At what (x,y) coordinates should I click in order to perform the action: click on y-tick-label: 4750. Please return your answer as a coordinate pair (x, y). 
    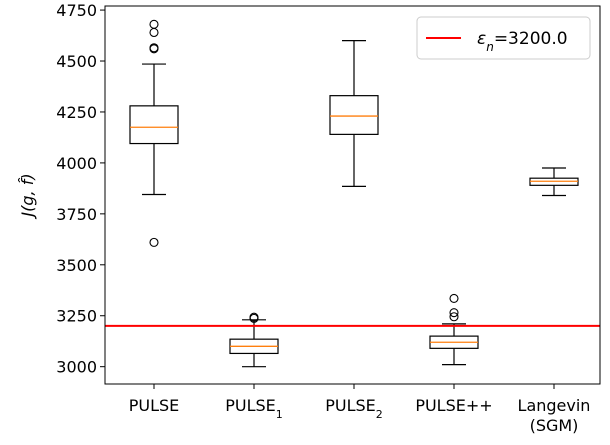
    Looking at the image, I should click on (76, 10).